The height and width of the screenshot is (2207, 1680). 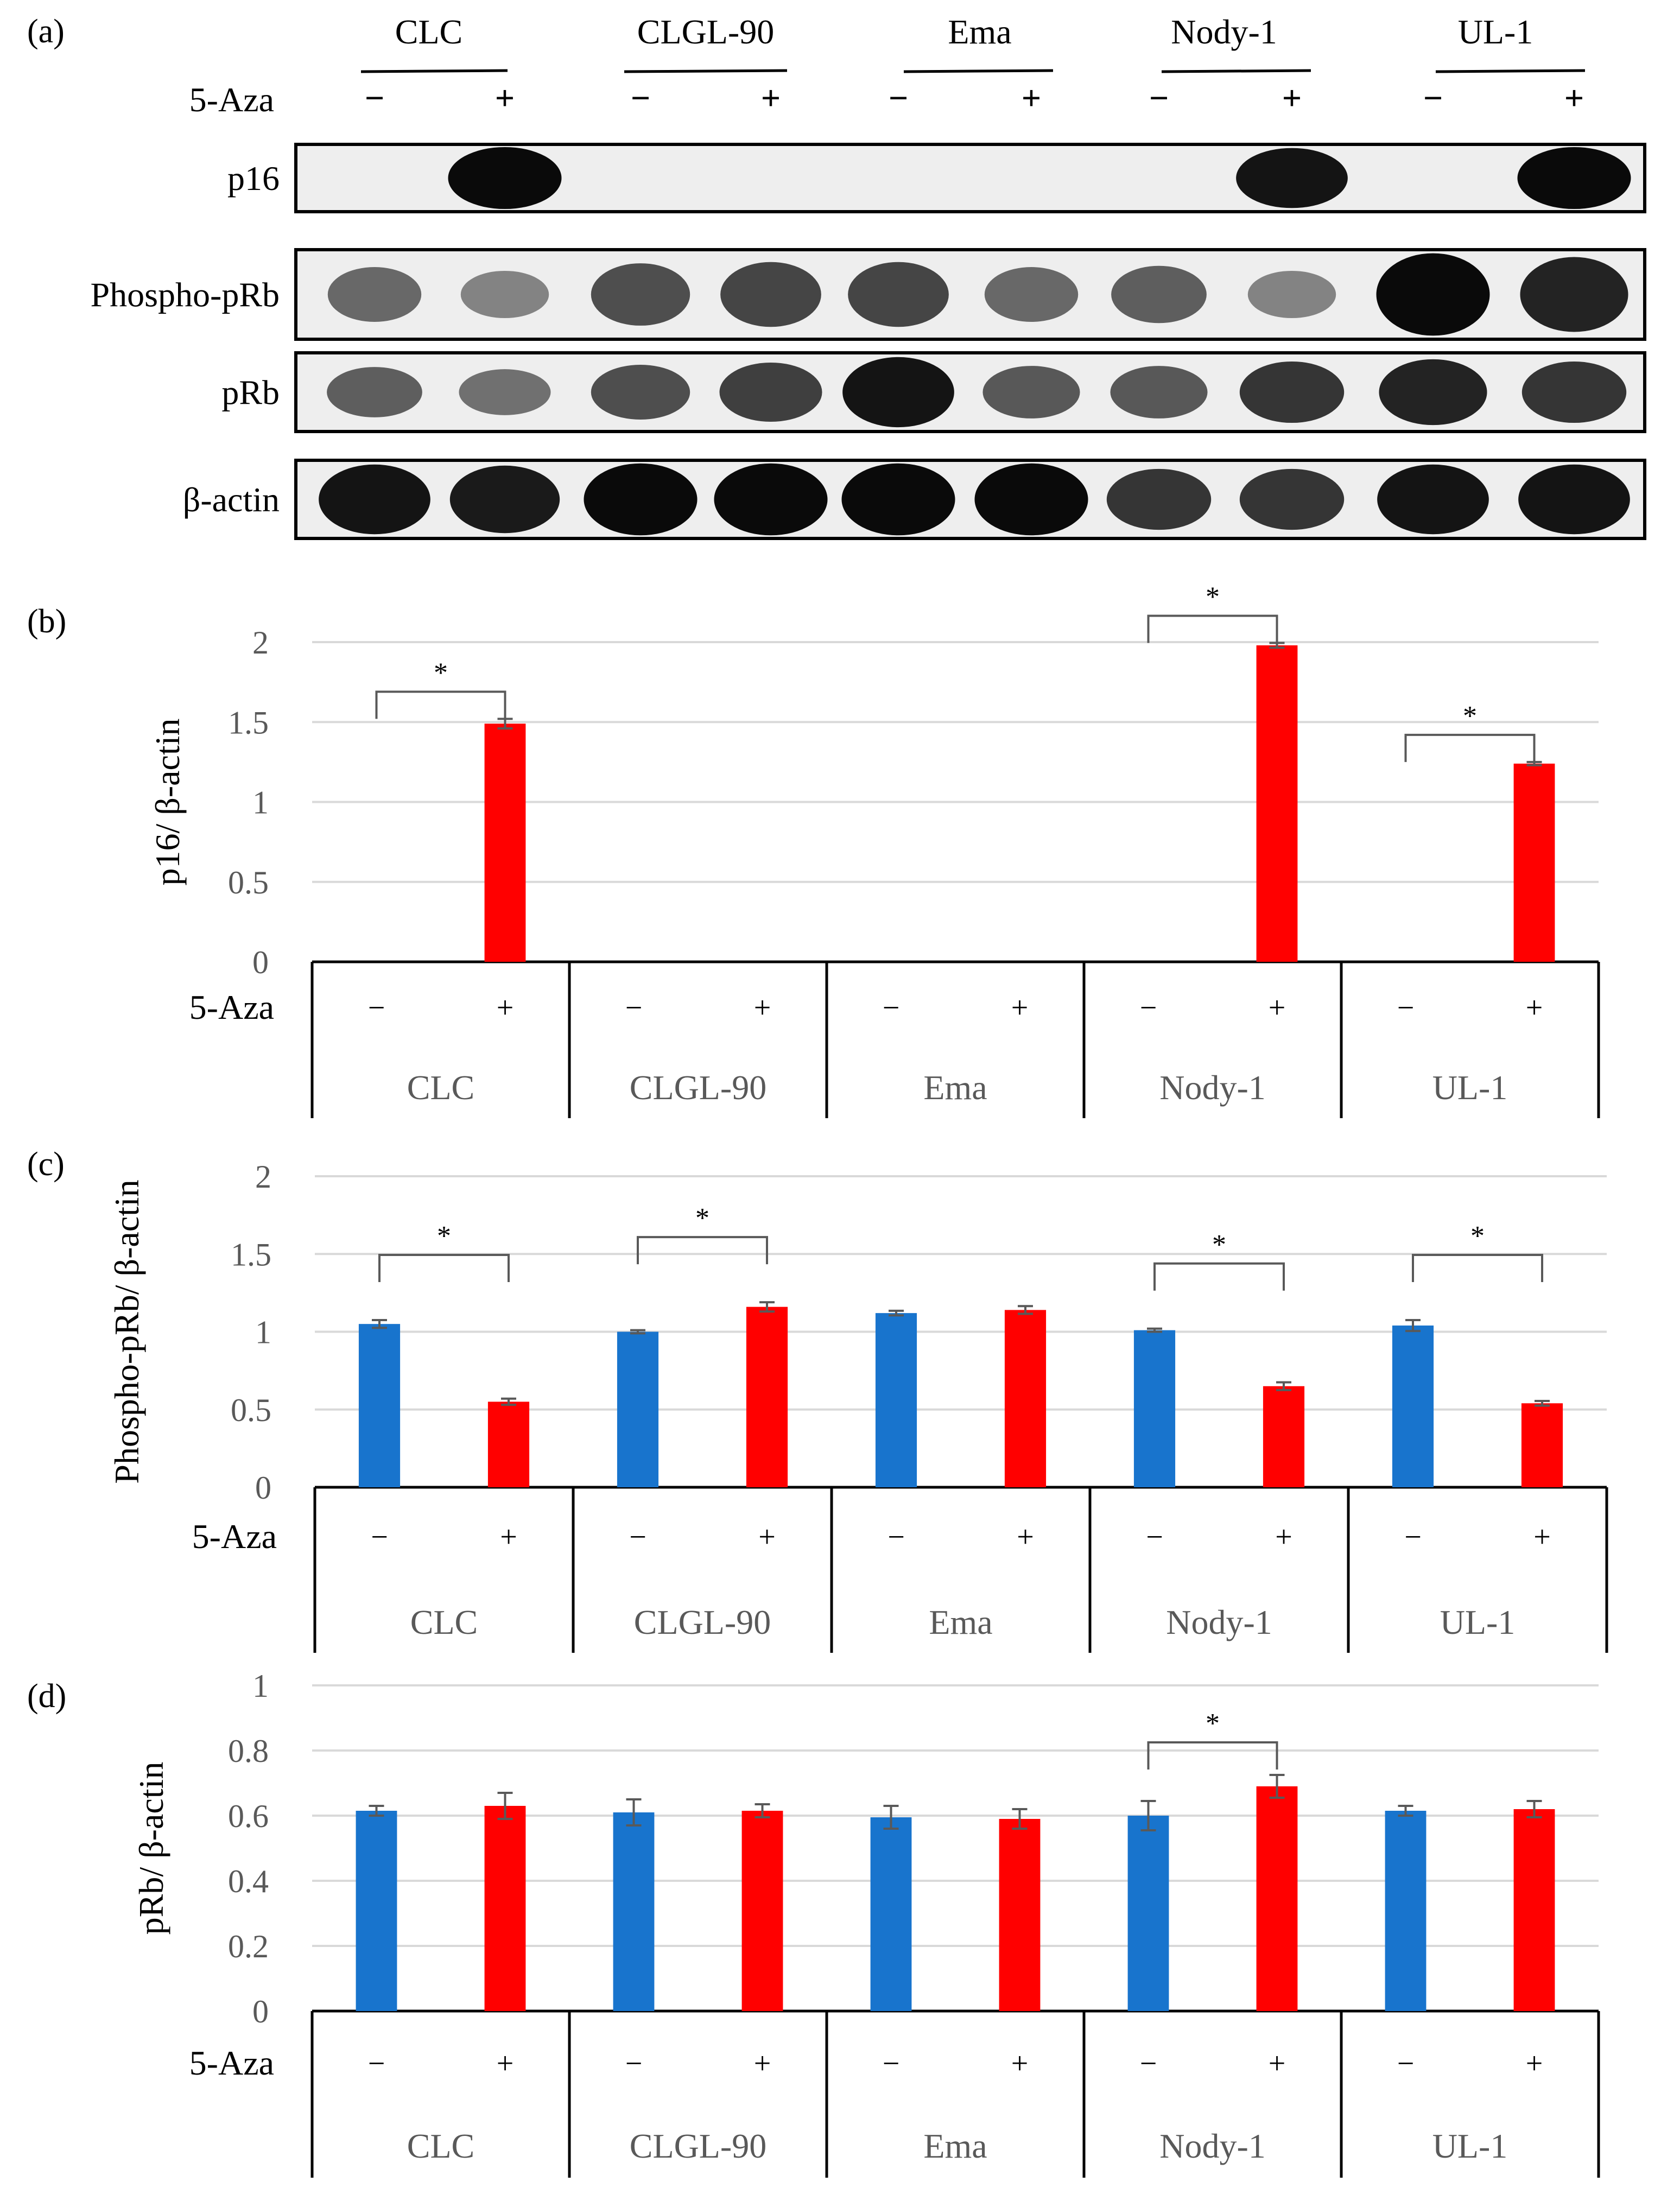 What do you see at coordinates (167, 801) in the screenshot?
I see `y-axis-title: p16/ β-actin` at bounding box center [167, 801].